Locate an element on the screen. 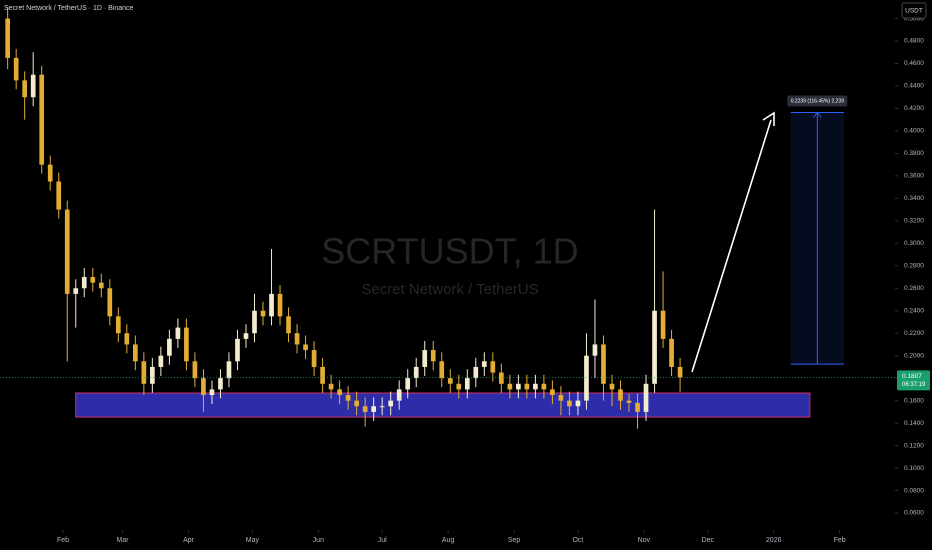 The width and height of the screenshot is (932, 550). y-tick-label: 0.3600 is located at coordinates (914, 176).